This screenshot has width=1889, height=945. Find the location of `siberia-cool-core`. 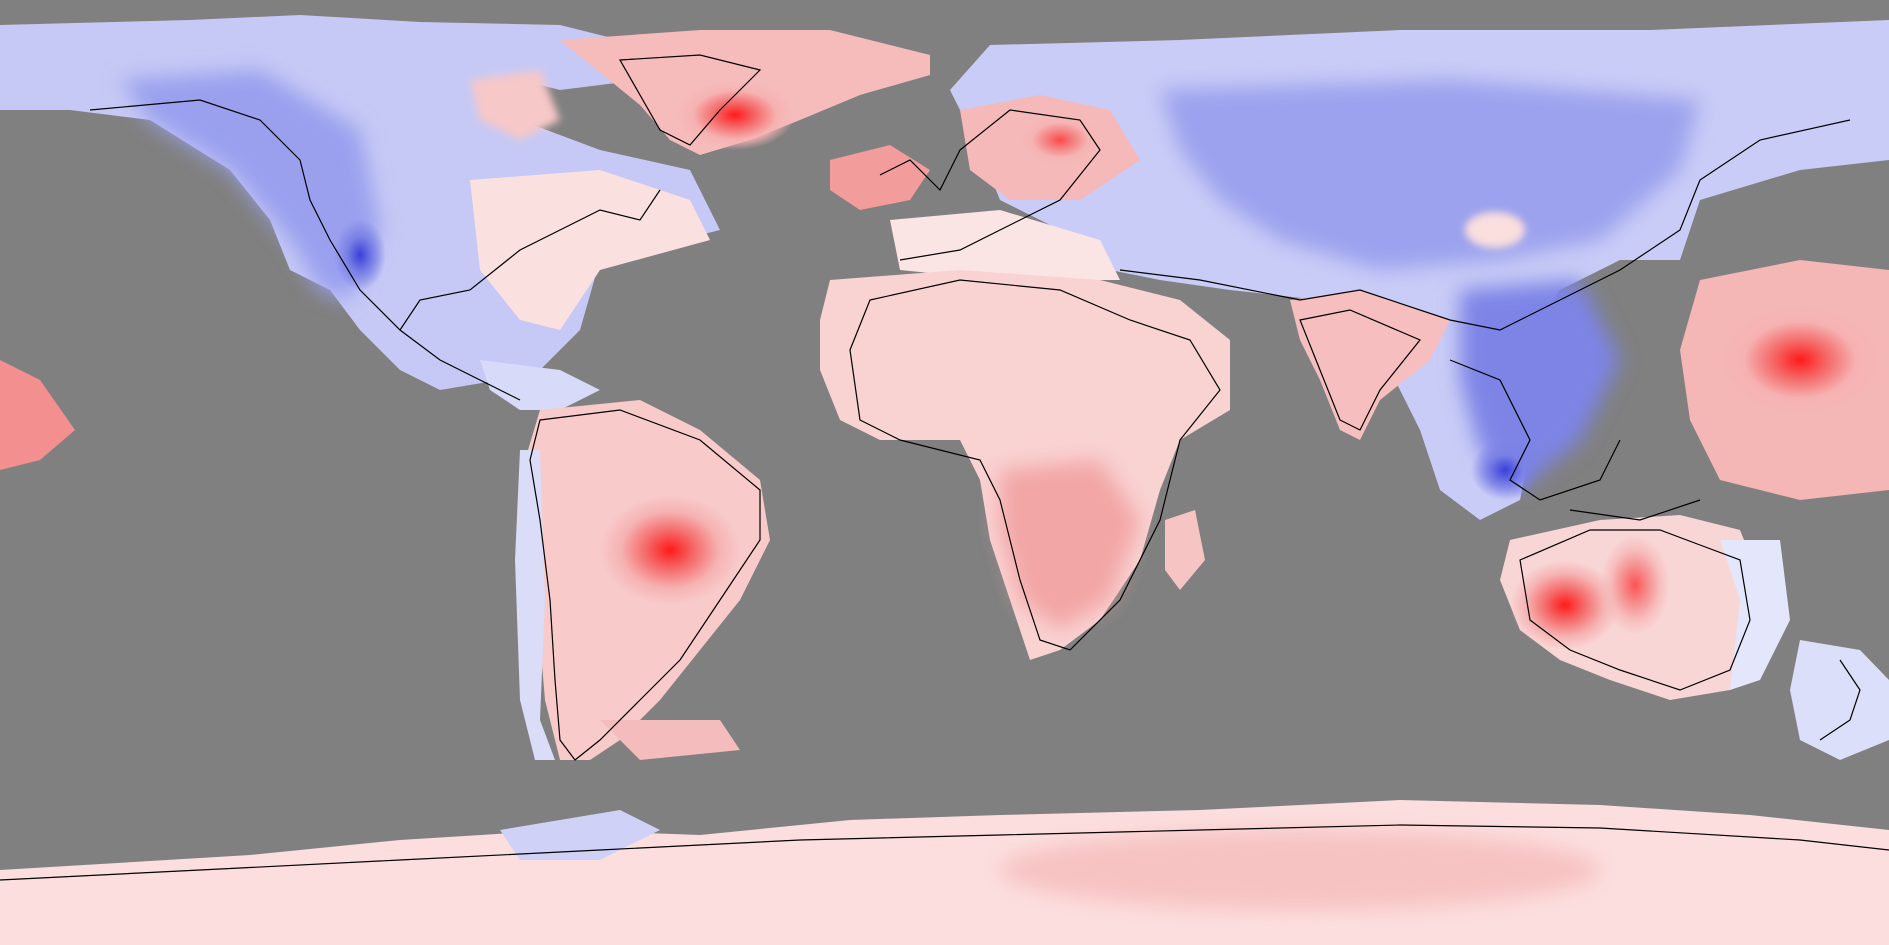

siberia-cool-core is located at coordinates (1430, 175).